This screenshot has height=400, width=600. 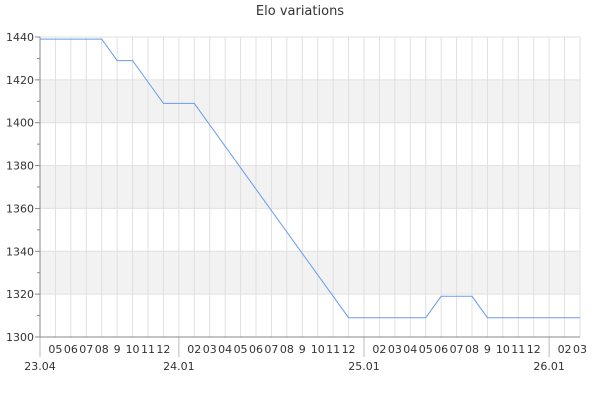 What do you see at coordinates (20, 251) in the screenshot?
I see `y-tick-label: 1340` at bounding box center [20, 251].